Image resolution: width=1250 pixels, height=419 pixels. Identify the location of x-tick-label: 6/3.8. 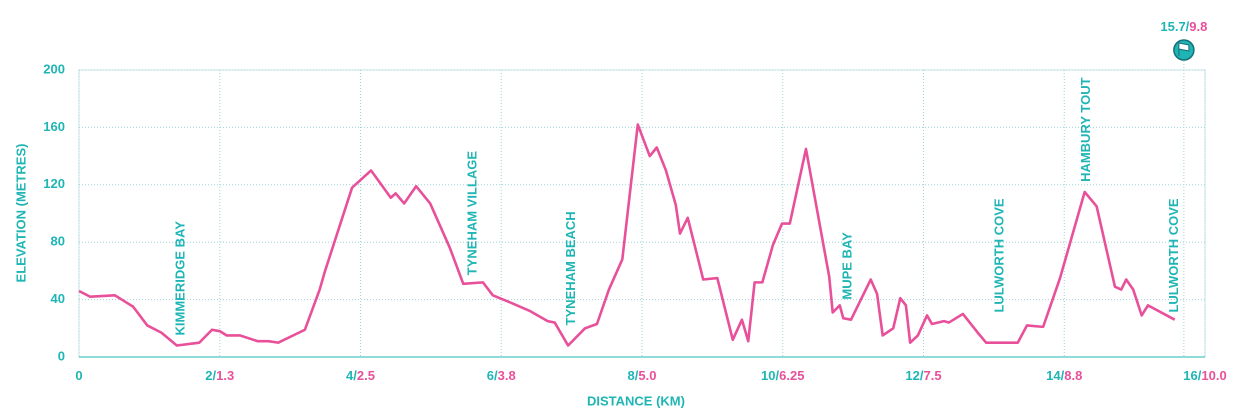
(501, 375).